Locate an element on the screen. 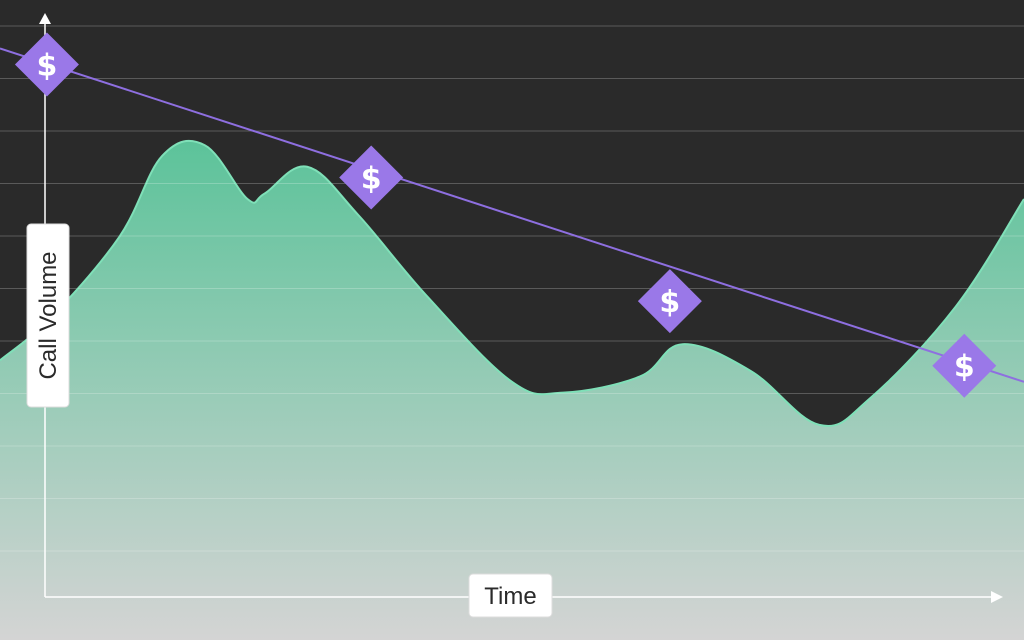  y-axis-label-box is located at coordinates (48, 315).